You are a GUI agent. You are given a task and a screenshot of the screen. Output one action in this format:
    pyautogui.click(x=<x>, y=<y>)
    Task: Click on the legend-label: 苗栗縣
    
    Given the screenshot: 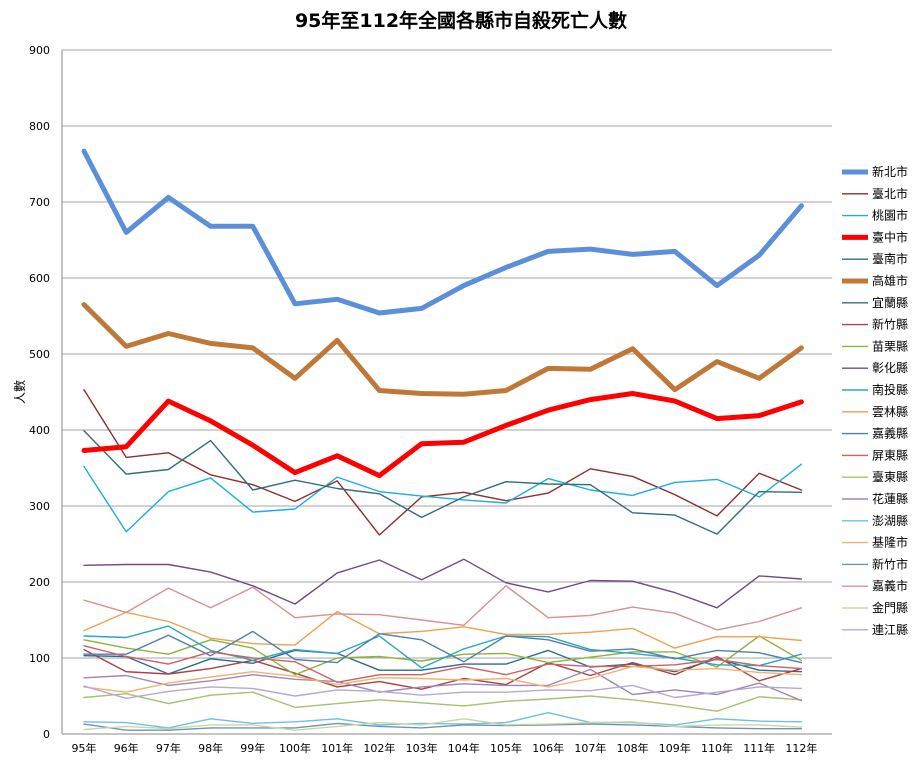 What is the action you would take?
    pyautogui.click(x=890, y=346)
    